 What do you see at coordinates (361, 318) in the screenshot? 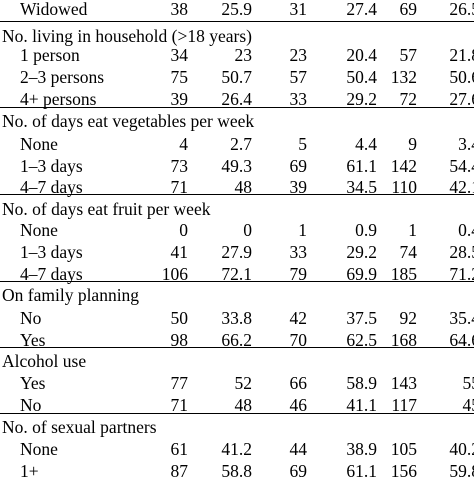
I see `table-cell: 37.5` at bounding box center [361, 318].